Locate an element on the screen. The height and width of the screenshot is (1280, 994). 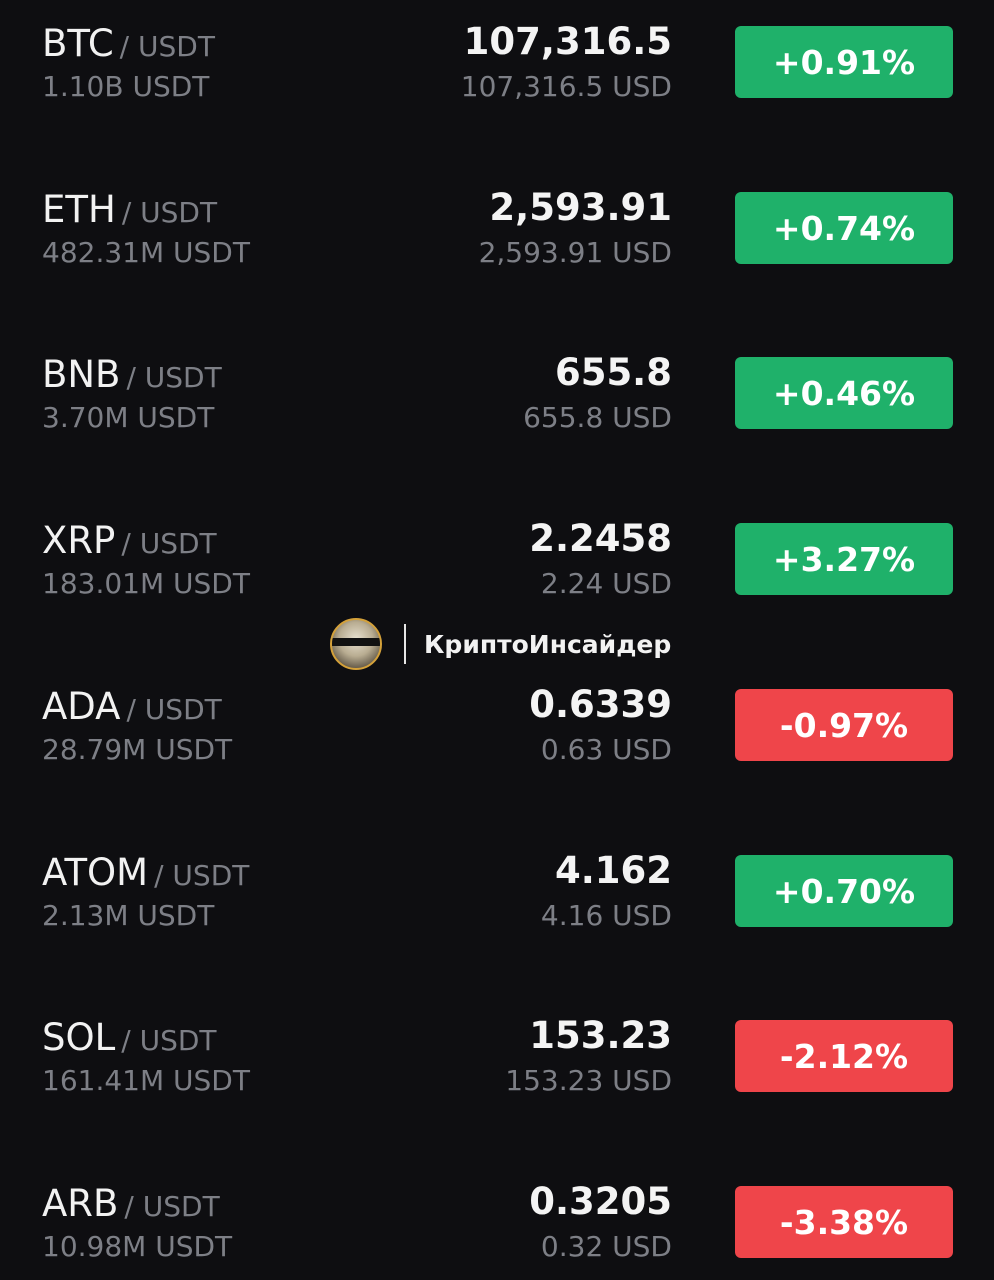
last-price: 2.2458 is located at coordinates (600, 538).